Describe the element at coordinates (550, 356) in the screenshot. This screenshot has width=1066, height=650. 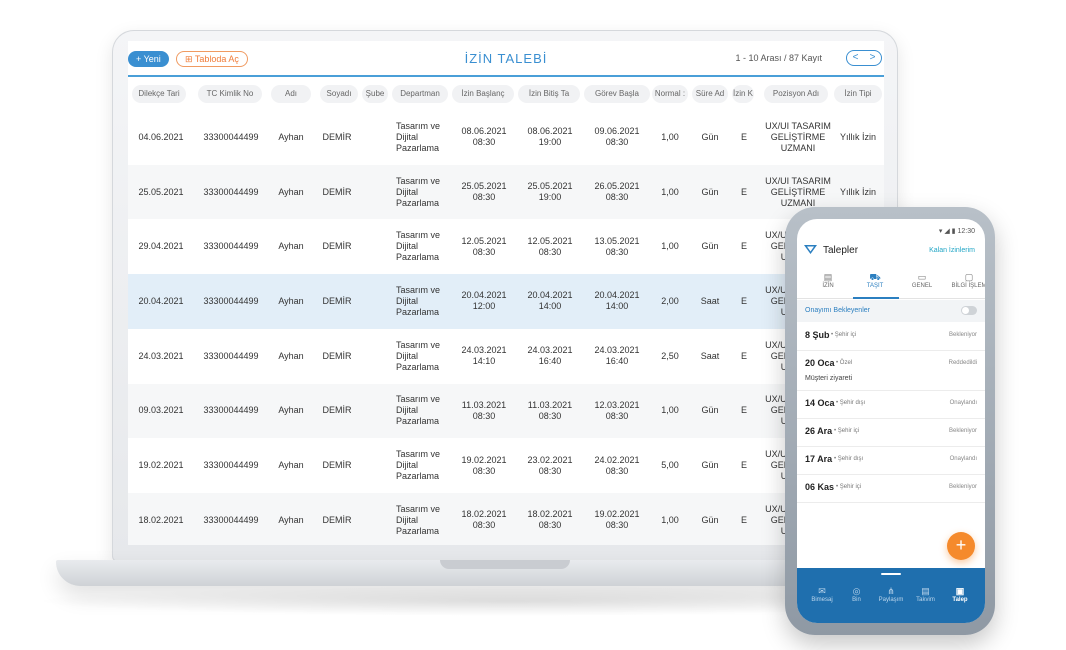
I see `cell-bitis: 24.03.2021 16:40` at that location.